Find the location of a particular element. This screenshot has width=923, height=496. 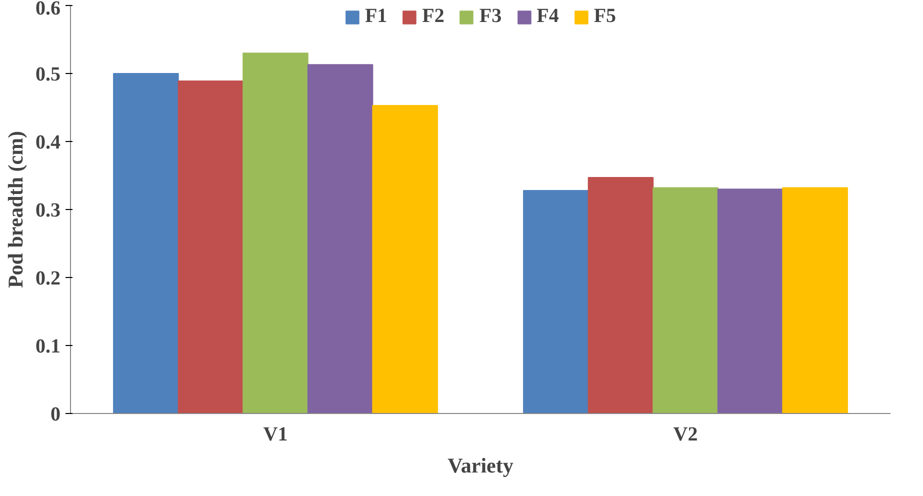

x-axis-title: Variety is located at coordinates (481, 466).